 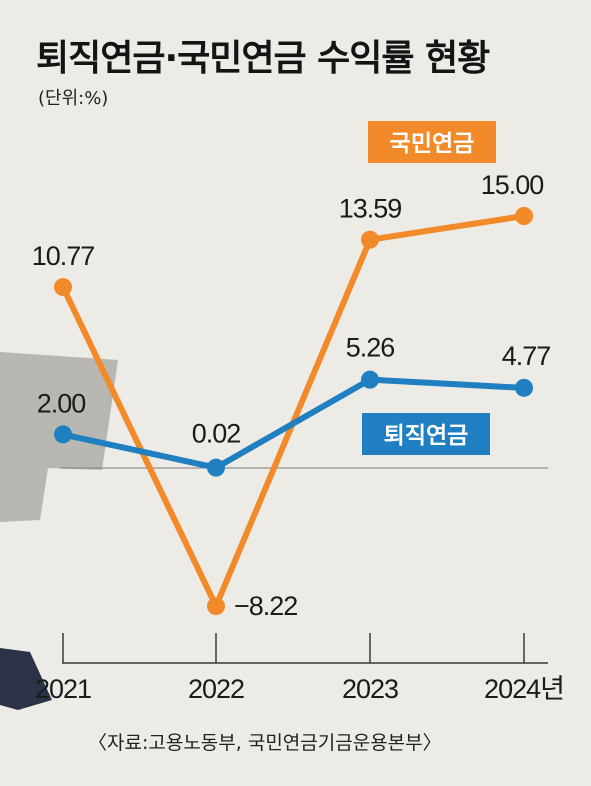 I want to click on unit-label: (단위:%), so click(x=73, y=98).